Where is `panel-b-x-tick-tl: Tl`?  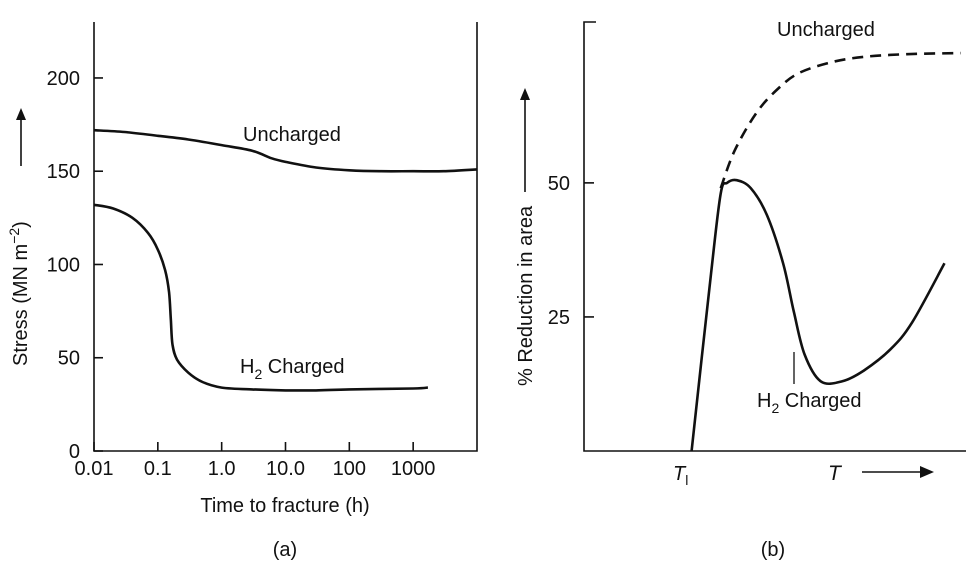 panel-b-x-tick-tl: Tl is located at coordinates (680, 475).